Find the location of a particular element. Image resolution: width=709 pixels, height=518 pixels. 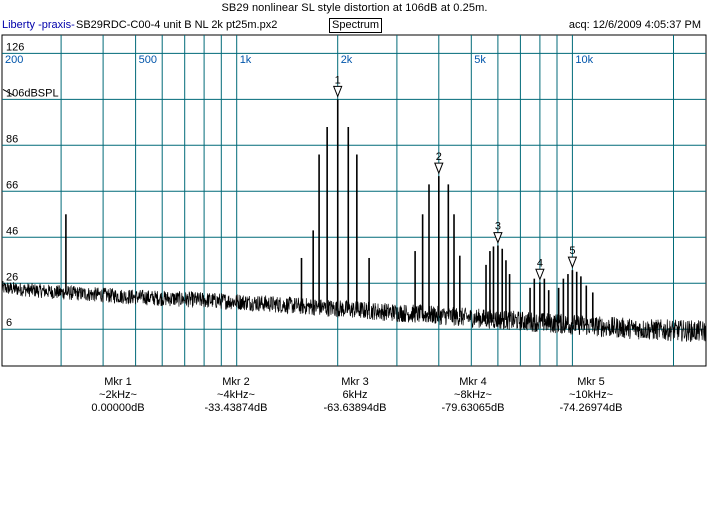

marker-number-label: 2 is located at coordinates (439, 157).